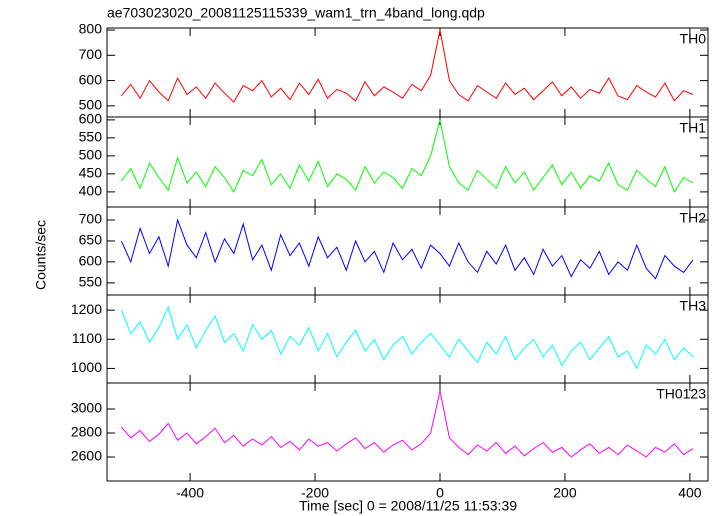 The image size is (719, 516). I want to click on y-tick-label: 400, so click(91, 191).